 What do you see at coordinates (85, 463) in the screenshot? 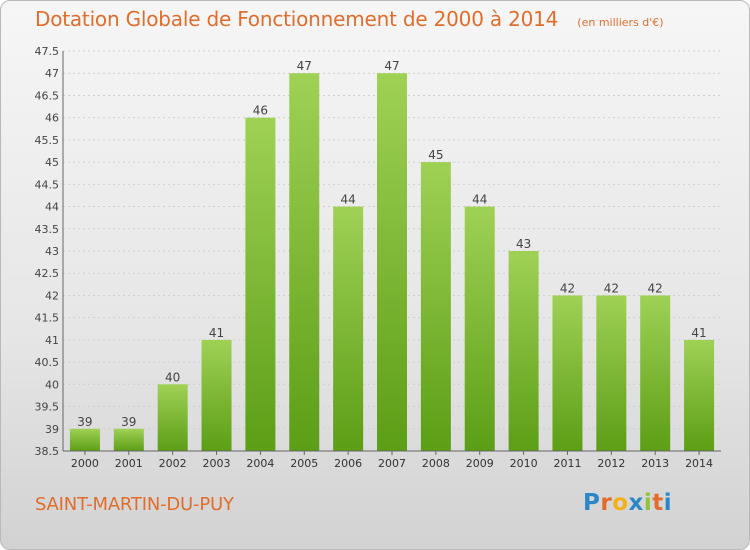
I see `x-tick-label: 2000` at bounding box center [85, 463].